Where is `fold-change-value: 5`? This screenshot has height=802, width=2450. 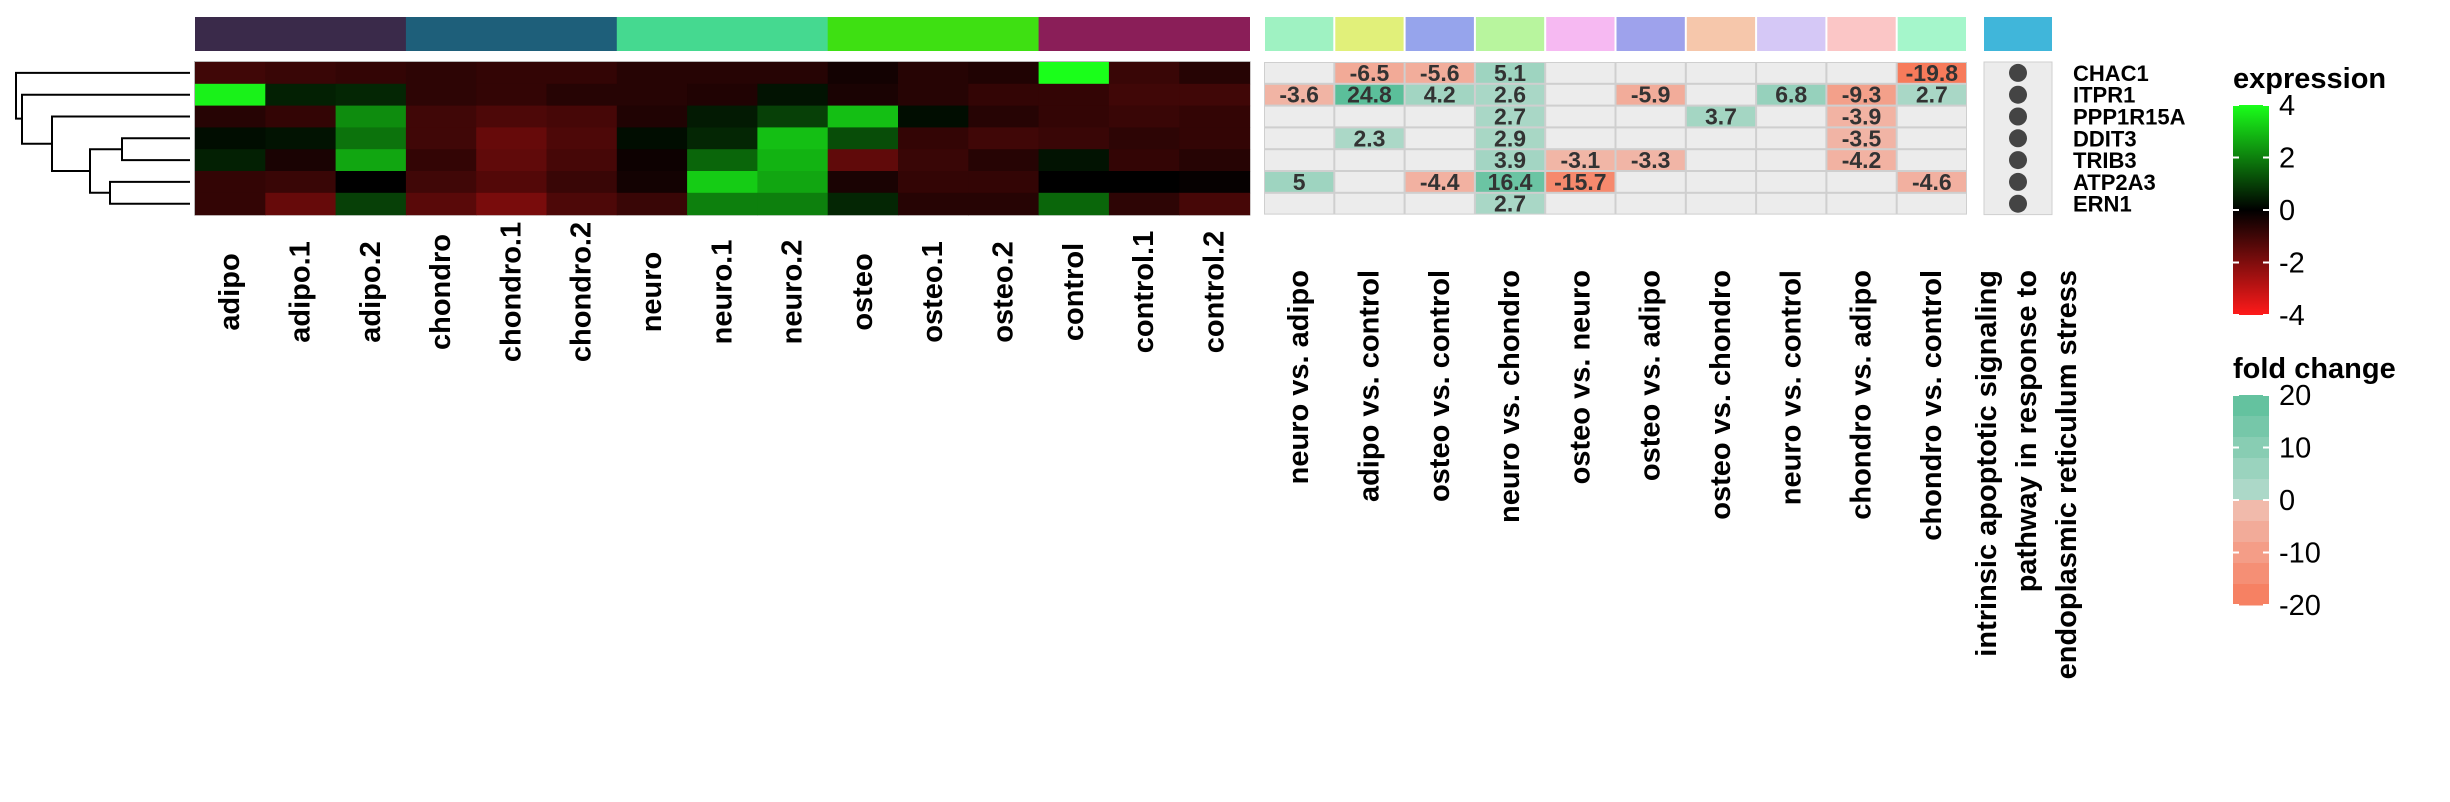 fold-change-value: 5 is located at coordinates (1299, 182).